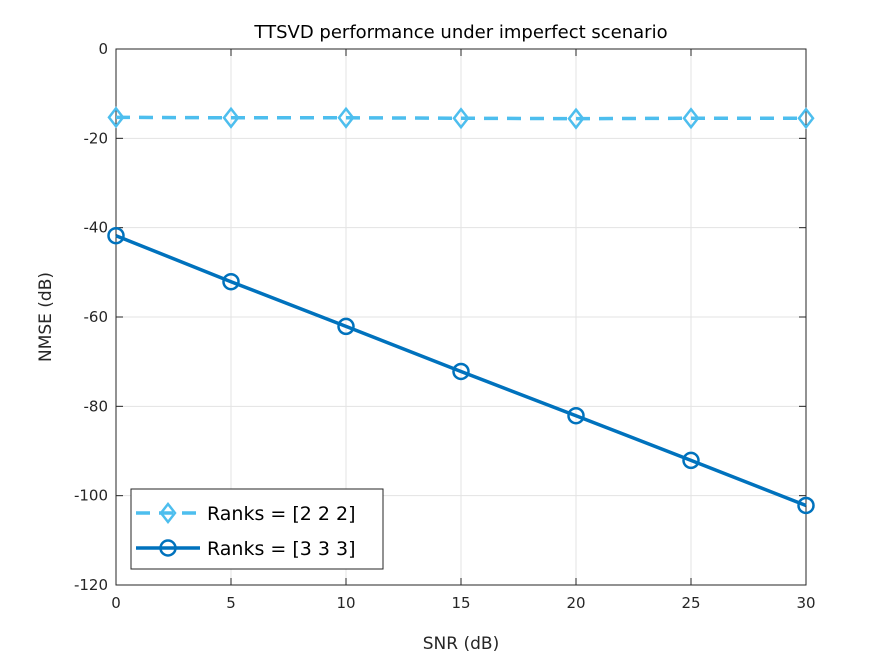 This screenshot has width=891, height=659. I want to click on legend-box, so click(257, 529).